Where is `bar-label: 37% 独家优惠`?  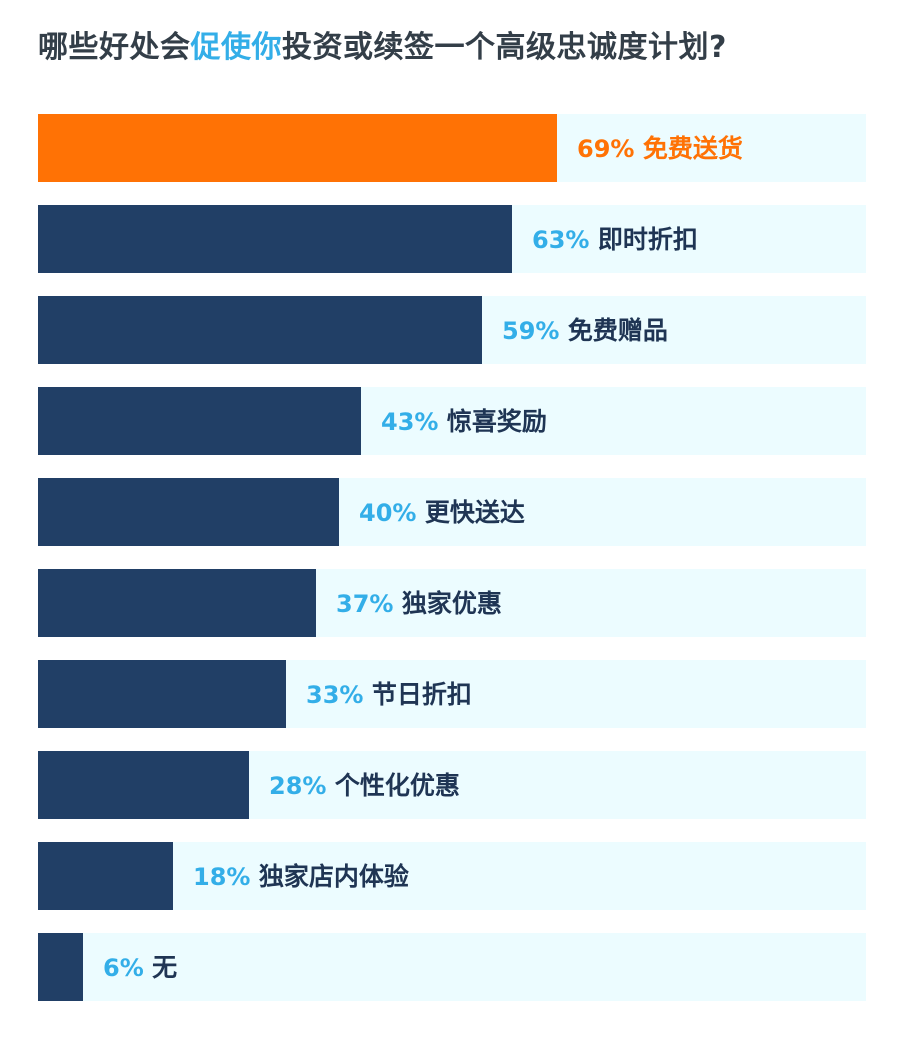
bar-label: 37% 独家优惠 is located at coordinates (419, 603).